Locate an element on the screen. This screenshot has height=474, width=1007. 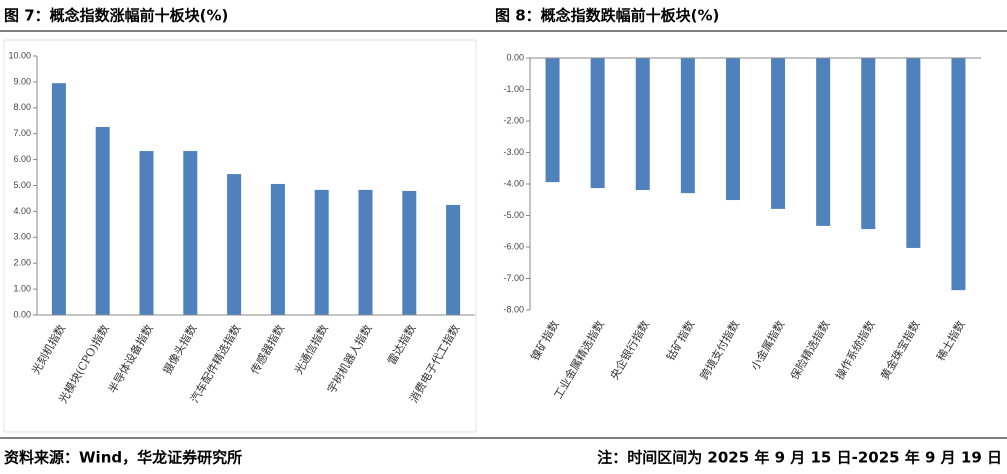
chart-title: 图 8：概念指数跌幅前十板块(%) is located at coordinates (607, 16).